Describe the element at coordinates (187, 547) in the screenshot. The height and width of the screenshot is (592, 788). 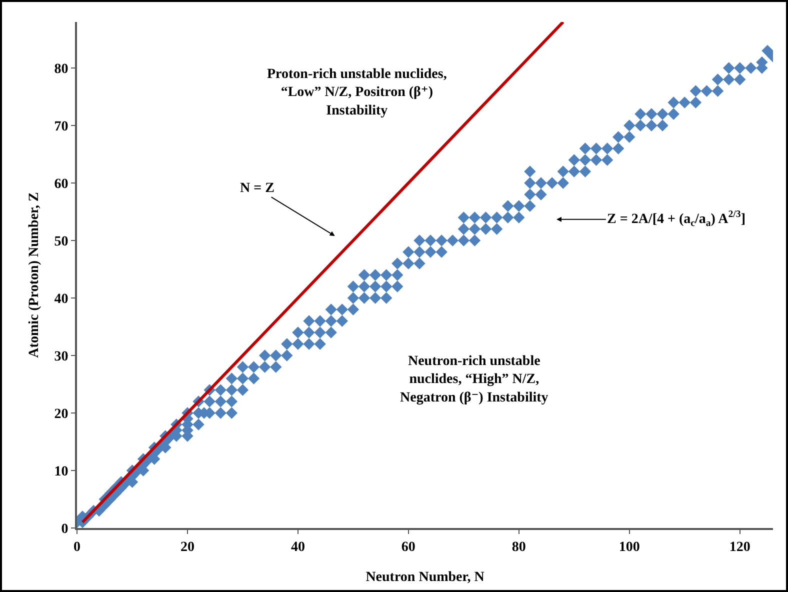
I see `x-tick-label: 20` at that location.